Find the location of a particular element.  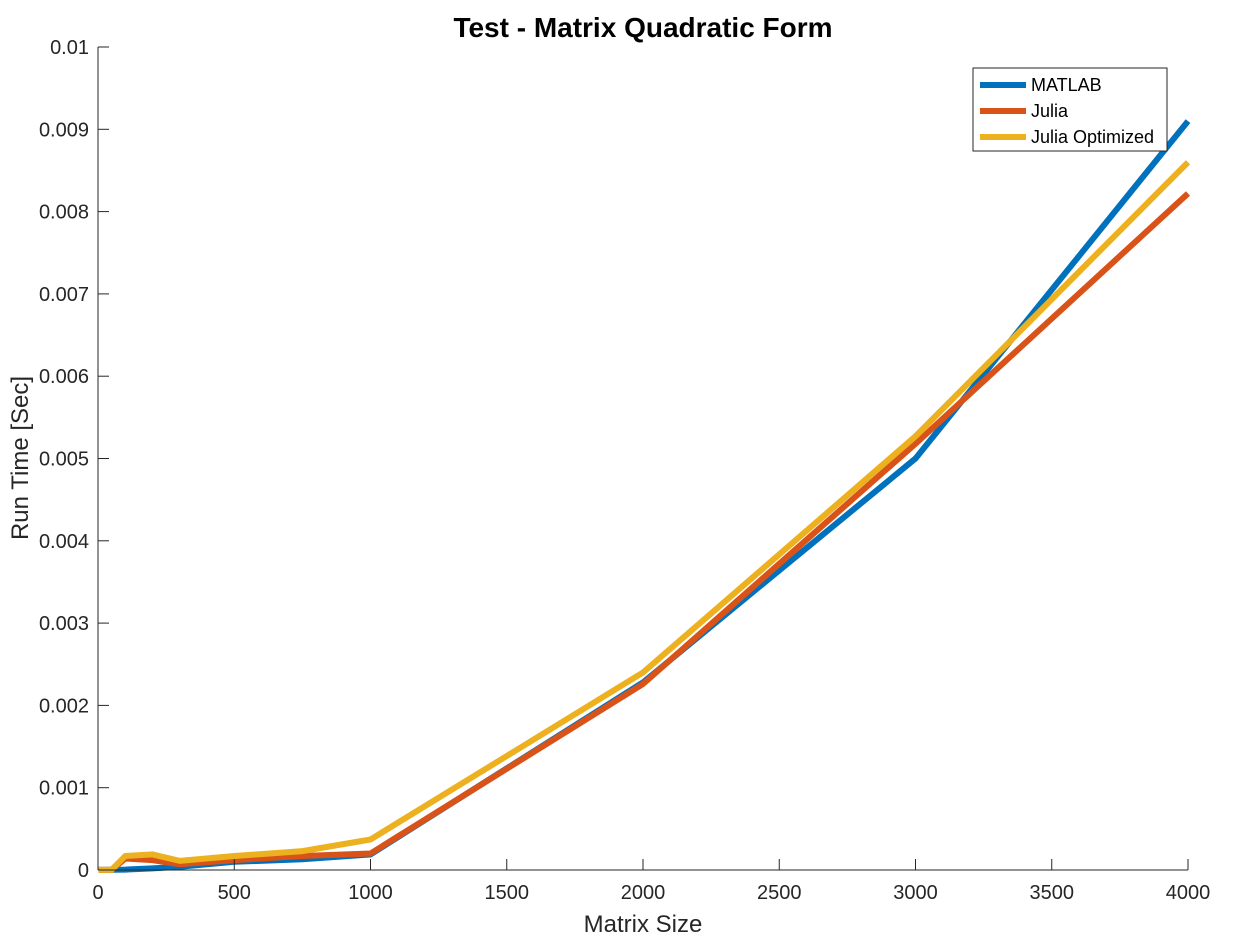

x-tick-label: 500 is located at coordinates (234, 893).